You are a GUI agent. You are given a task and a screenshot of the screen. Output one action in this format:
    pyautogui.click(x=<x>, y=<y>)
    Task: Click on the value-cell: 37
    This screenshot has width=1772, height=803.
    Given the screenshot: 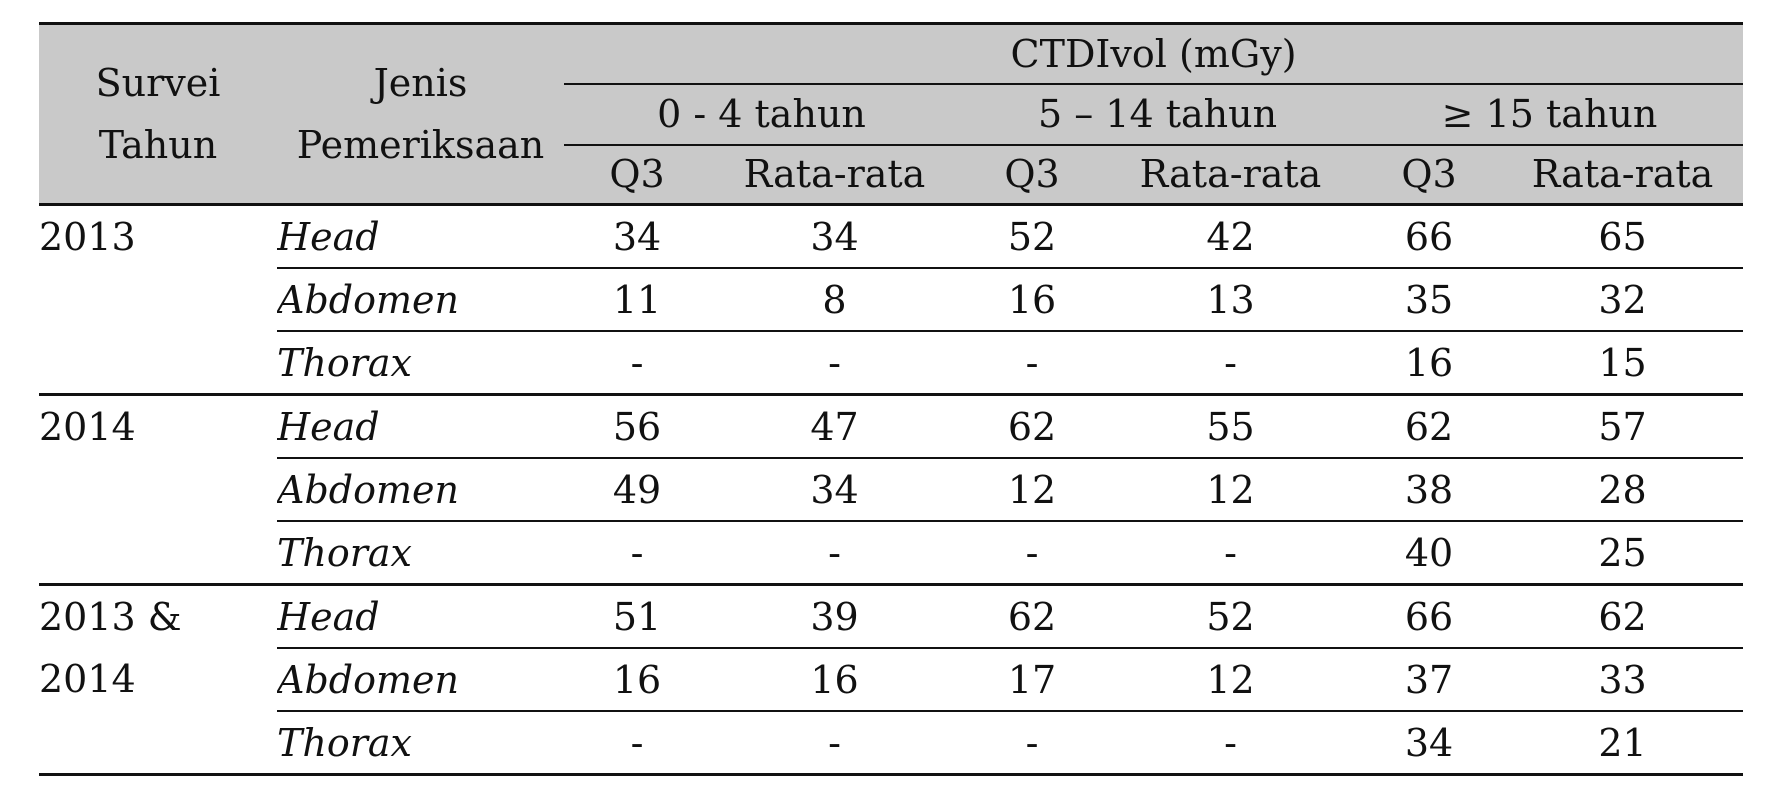 What is the action you would take?
    pyautogui.click(x=1429, y=680)
    